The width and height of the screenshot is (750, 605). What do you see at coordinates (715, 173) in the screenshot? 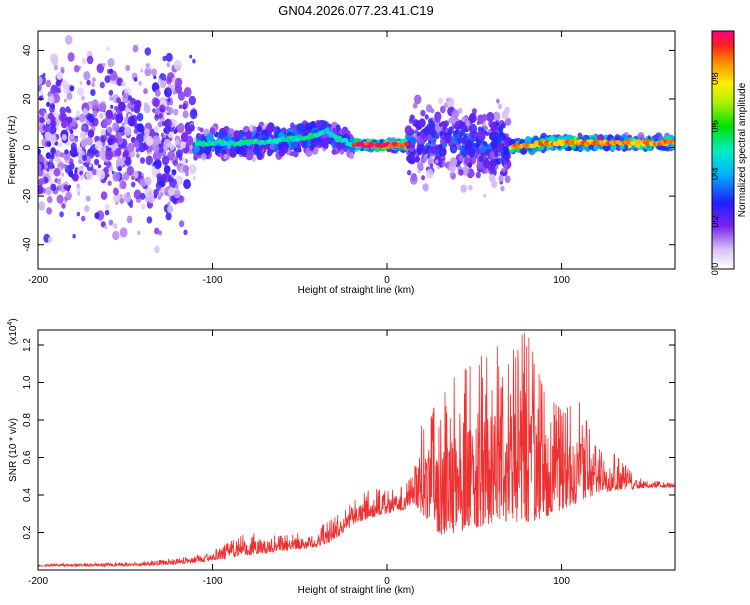
I see `colorbar-axis: 0.0 0.2 0.4 0.6 0.8` at bounding box center [715, 173].